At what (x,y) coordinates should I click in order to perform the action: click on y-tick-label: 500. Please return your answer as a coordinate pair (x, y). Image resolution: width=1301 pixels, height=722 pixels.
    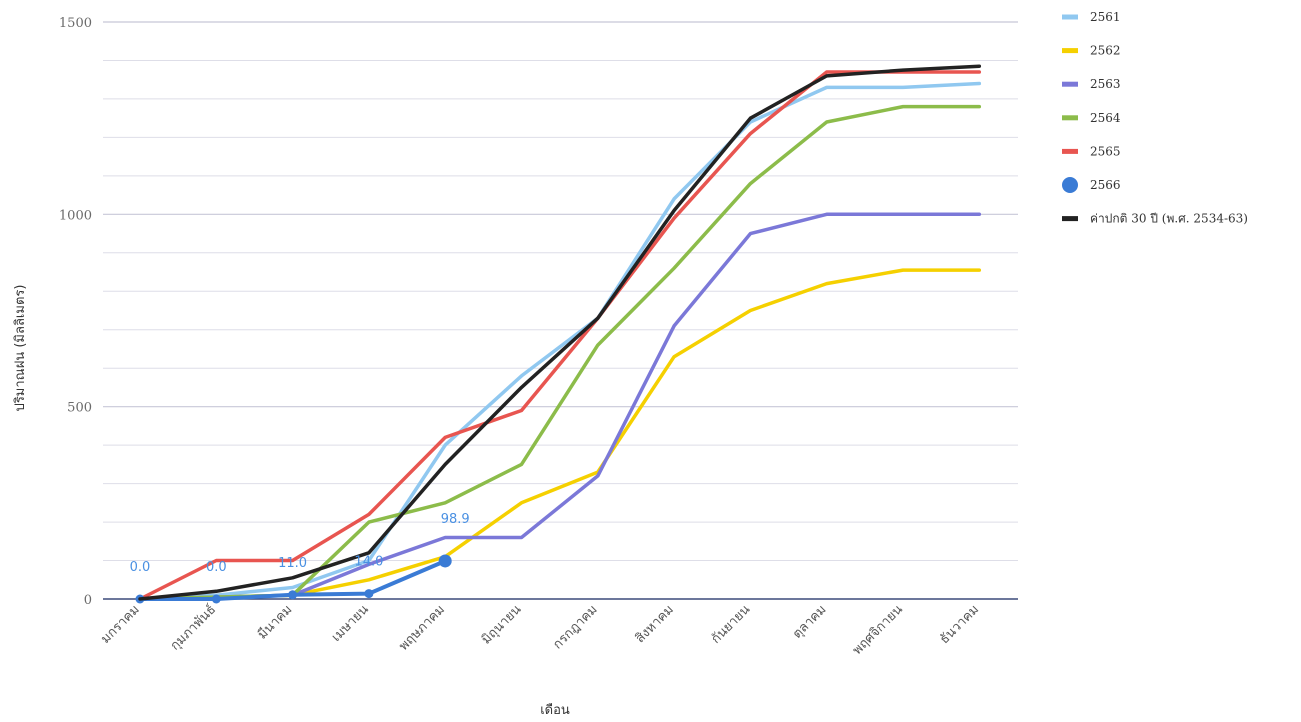
    Looking at the image, I should click on (79, 408).